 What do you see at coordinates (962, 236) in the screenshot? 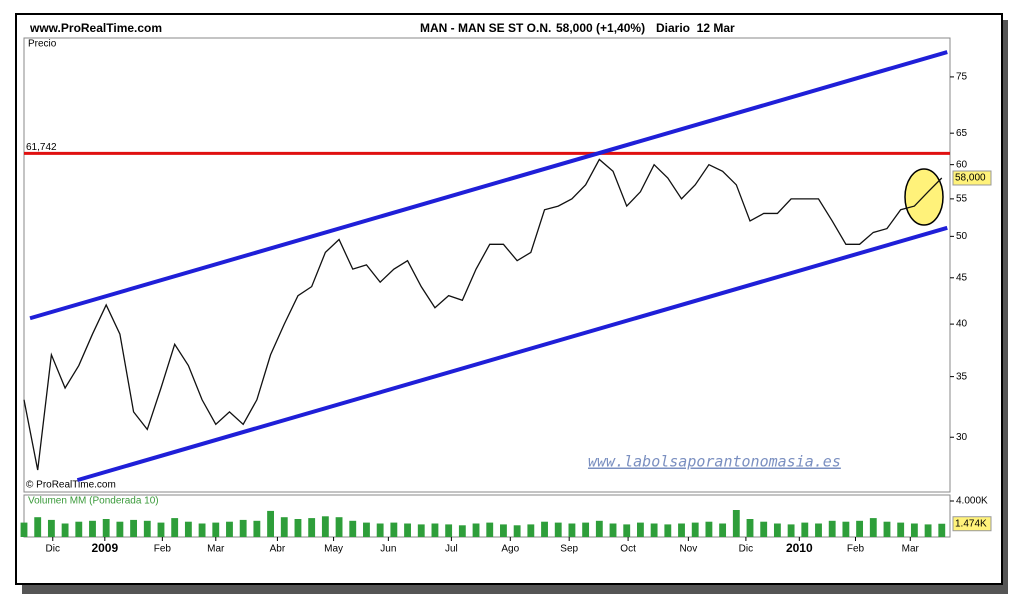
I see `y-tick-label: 50` at bounding box center [962, 236].